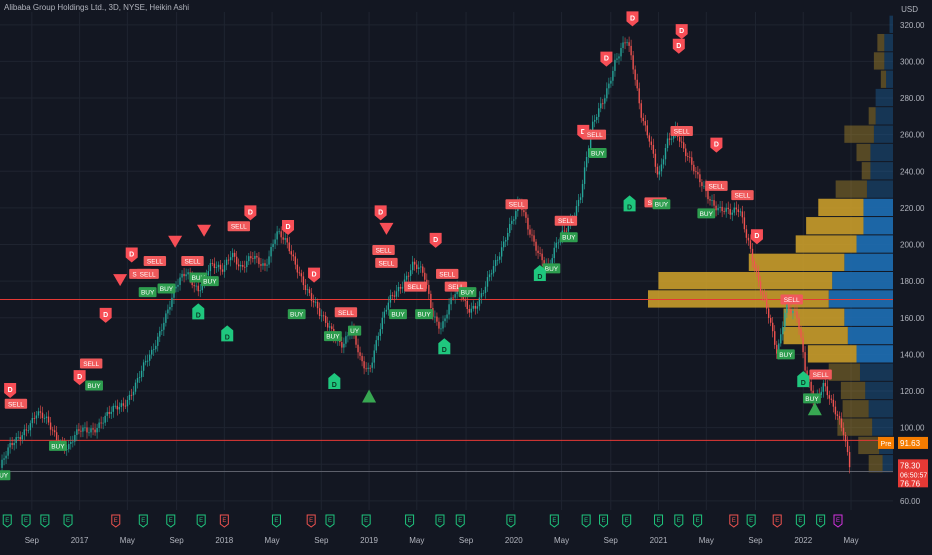 The width and height of the screenshot is (932, 555). Describe the element at coordinates (369, 540) in the screenshot. I see `x-tick-label: 2019` at that location.